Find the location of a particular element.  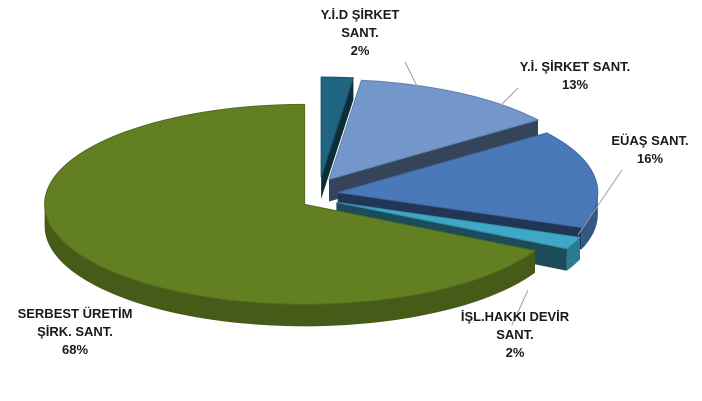

data-label: İŞL.HAKKI DEVİR SANT. 2% is located at coordinates (515, 335).